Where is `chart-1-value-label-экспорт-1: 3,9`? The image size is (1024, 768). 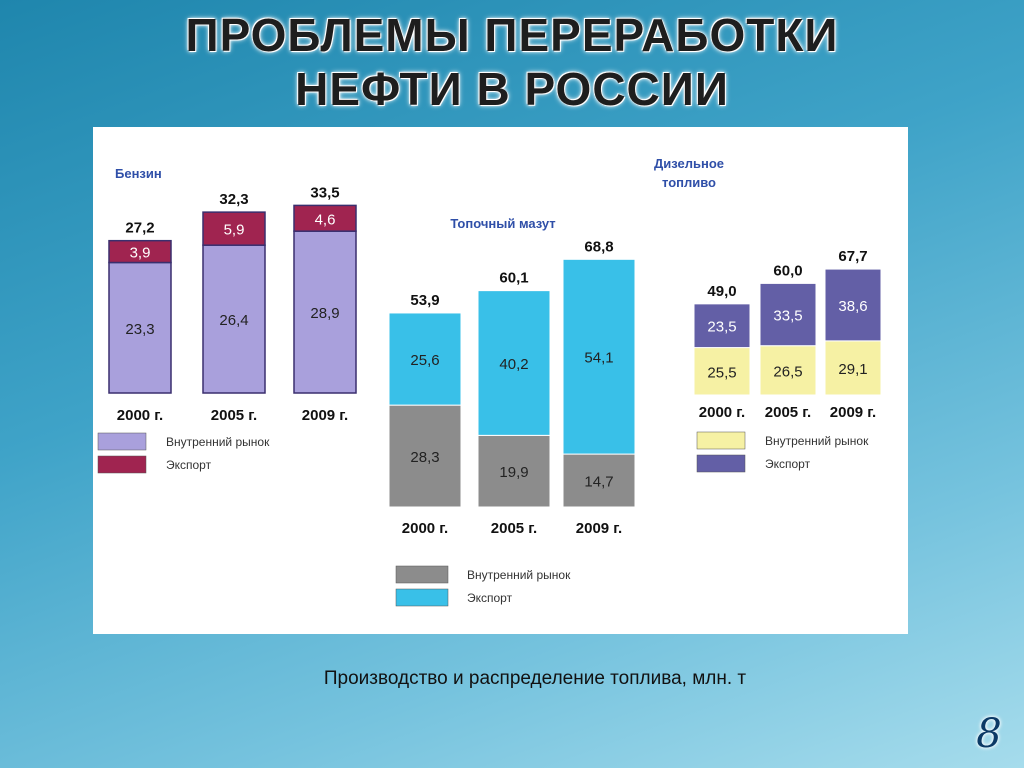
chart-1-value-label-экспорт-1: 3,9 is located at coordinates (140, 253).